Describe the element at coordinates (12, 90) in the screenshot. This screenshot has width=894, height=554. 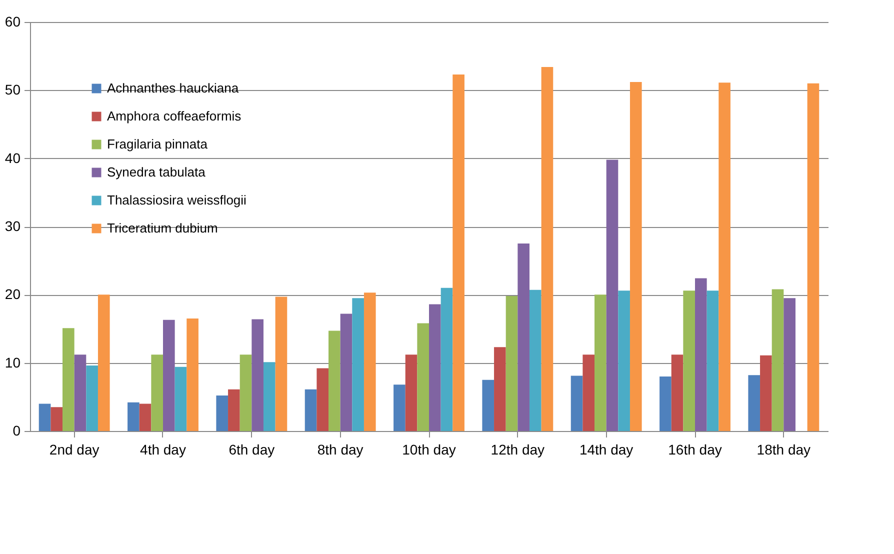
I see `y-tick-label: 50` at that location.